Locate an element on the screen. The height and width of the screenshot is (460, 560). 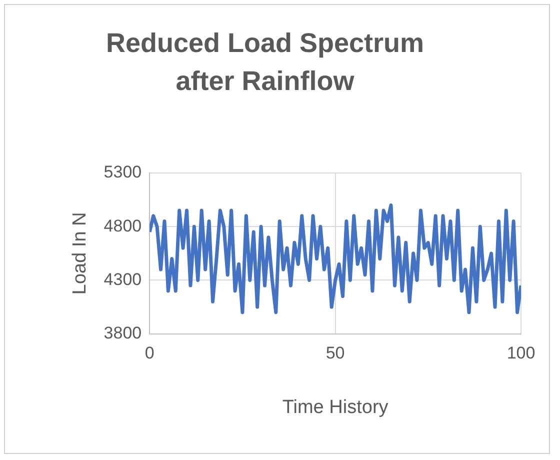
chart-title: Reduced Load Spectrum after Rainflow is located at coordinates (265, 62).